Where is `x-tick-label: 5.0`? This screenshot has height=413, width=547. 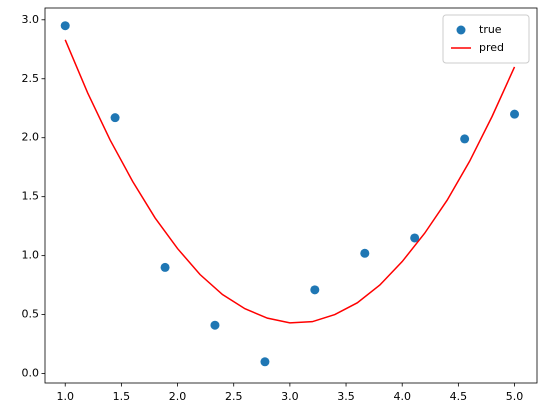 x-tick-label: 5.0 is located at coordinates (515, 396).